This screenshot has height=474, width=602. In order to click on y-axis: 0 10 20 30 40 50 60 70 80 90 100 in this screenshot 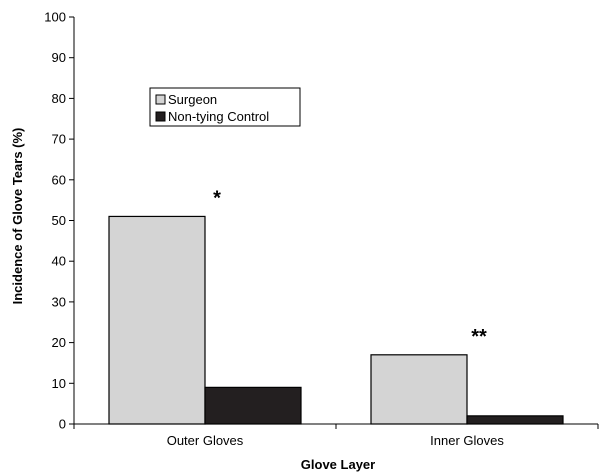, I will do `click(59, 221)`.